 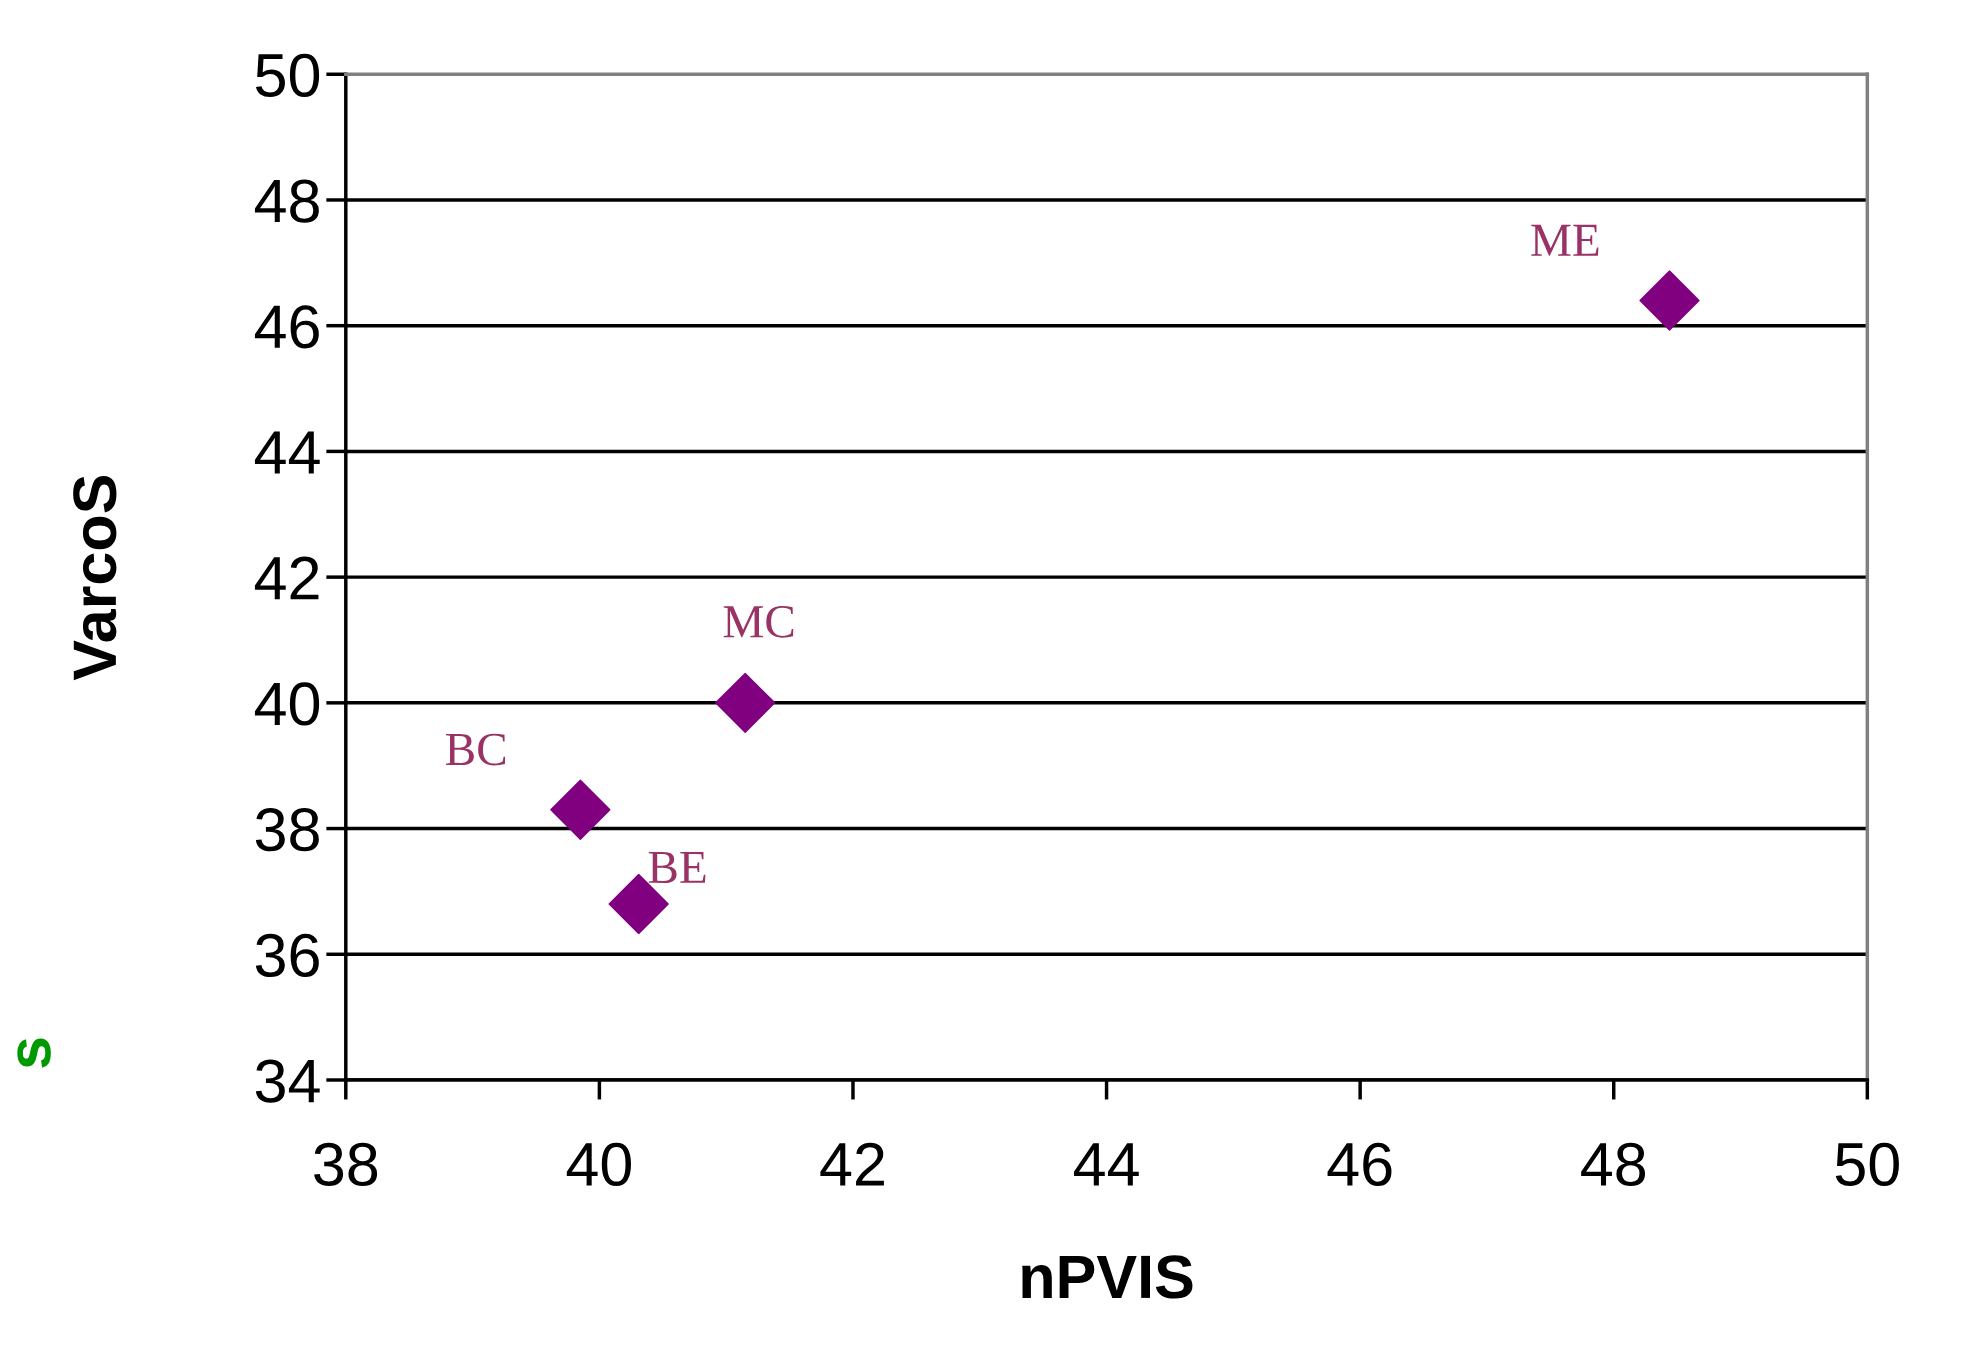 I want to click on text: MC, so click(x=758, y=621).